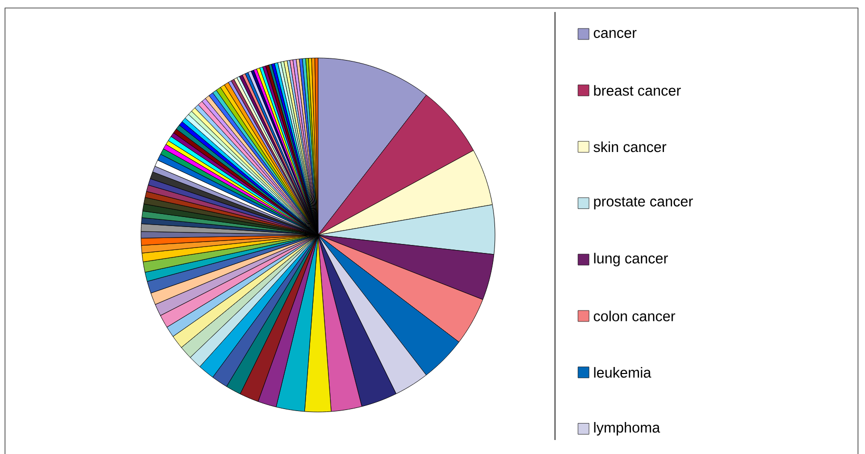  What do you see at coordinates (631, 259) in the screenshot?
I see `legend-label: lung cancer` at bounding box center [631, 259].